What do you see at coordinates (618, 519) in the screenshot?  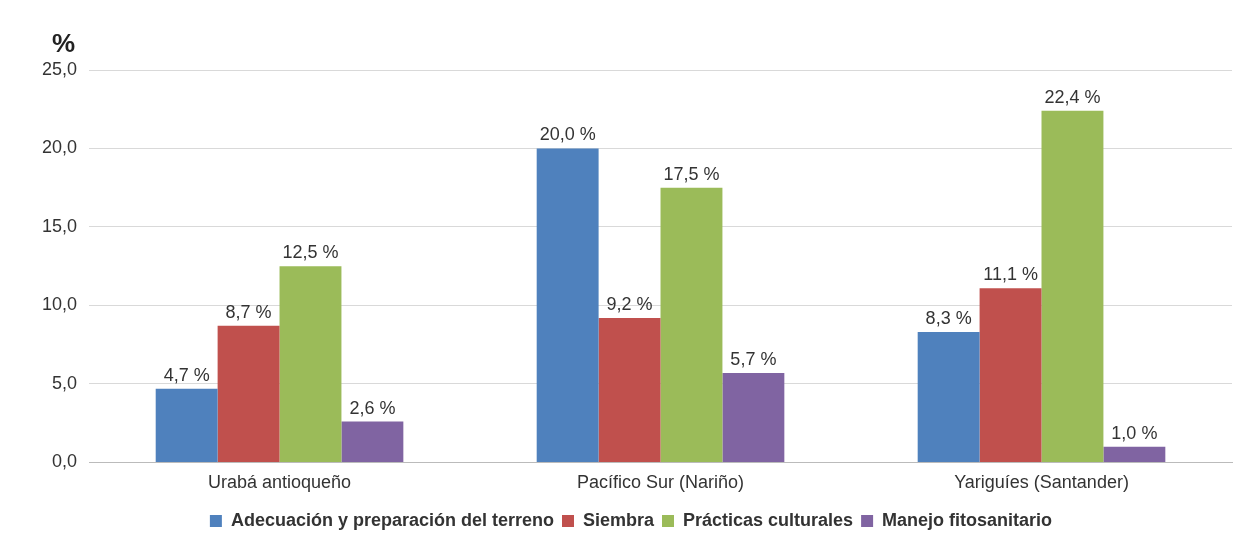 I see `legend-label: Siembra` at bounding box center [618, 519].